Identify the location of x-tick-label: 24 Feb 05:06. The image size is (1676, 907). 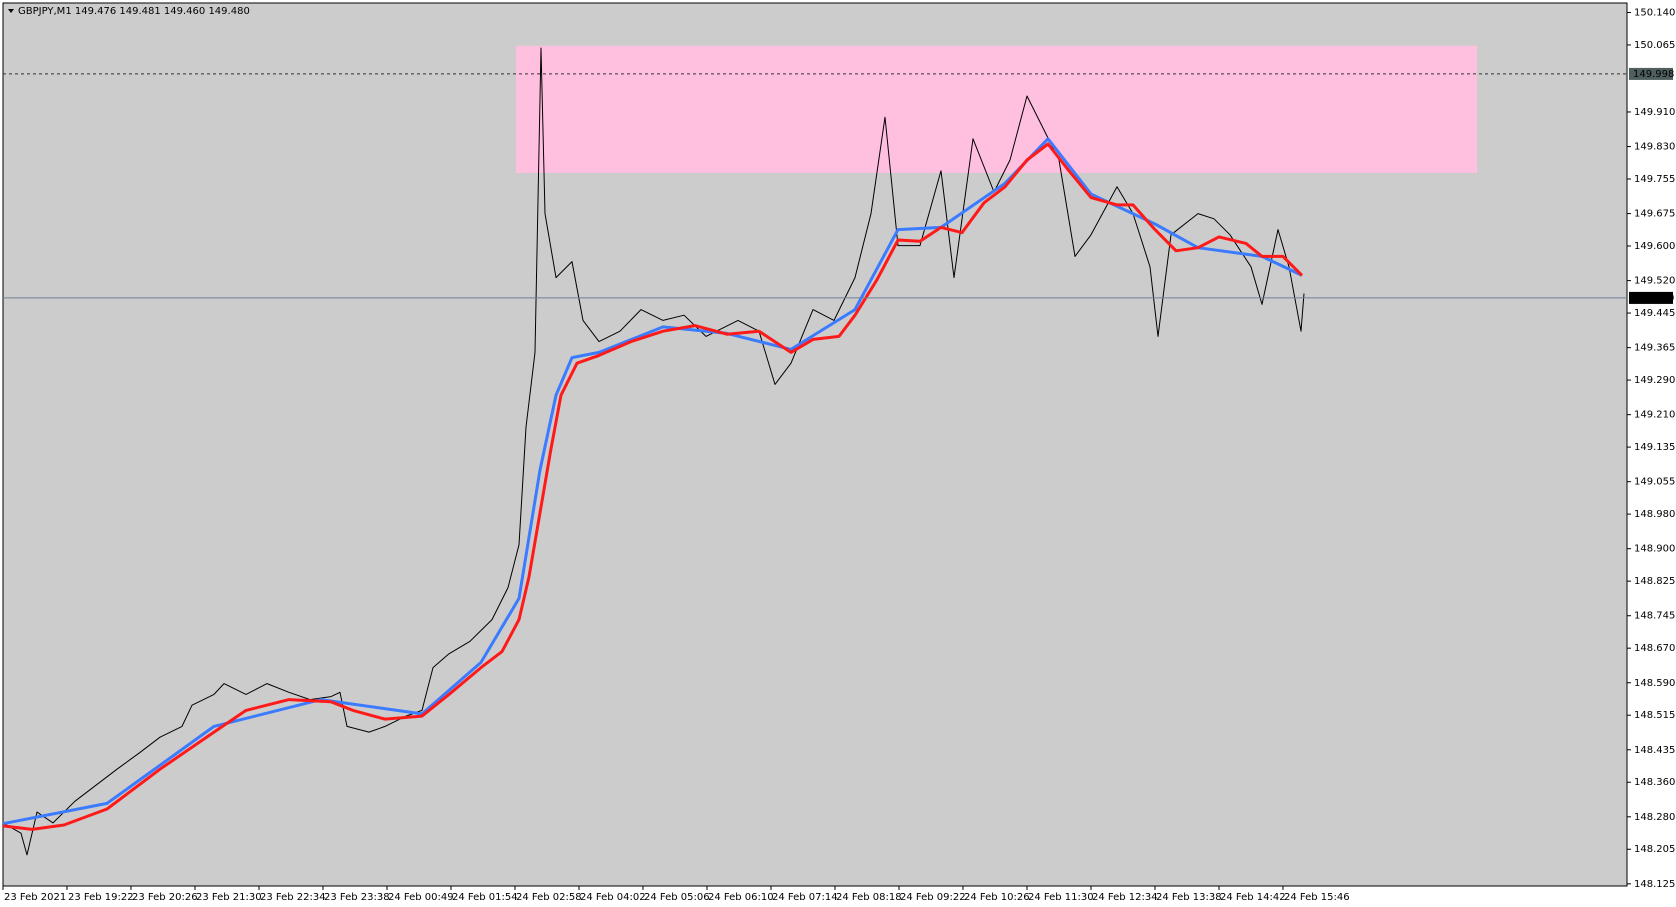
(677, 897).